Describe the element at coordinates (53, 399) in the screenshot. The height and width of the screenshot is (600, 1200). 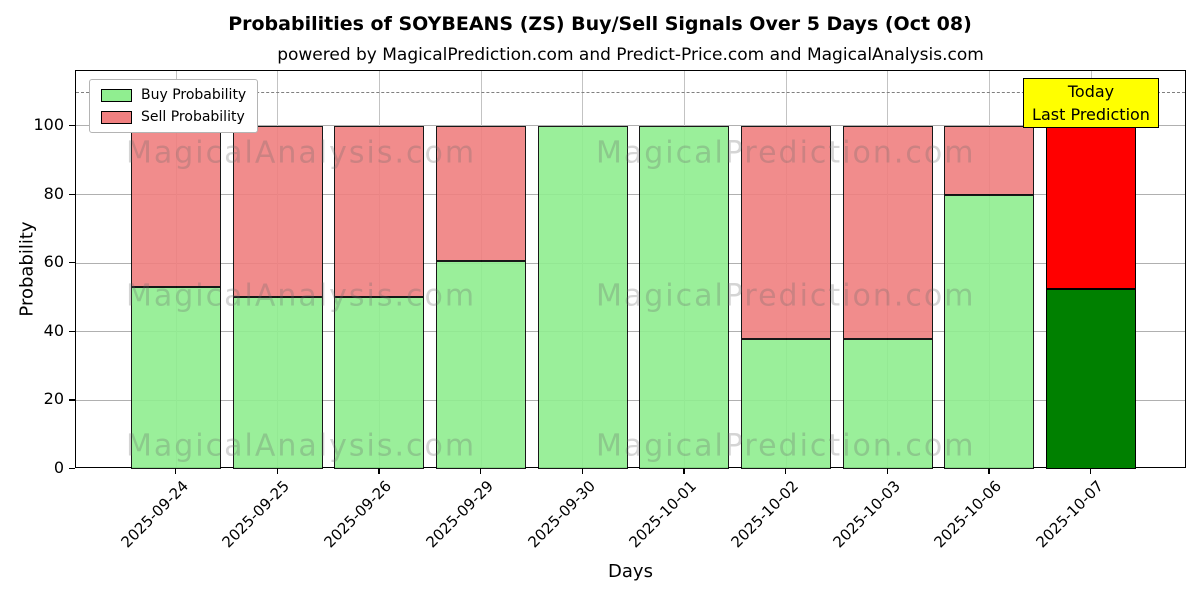
I see `y-tick-label: 20` at that location.